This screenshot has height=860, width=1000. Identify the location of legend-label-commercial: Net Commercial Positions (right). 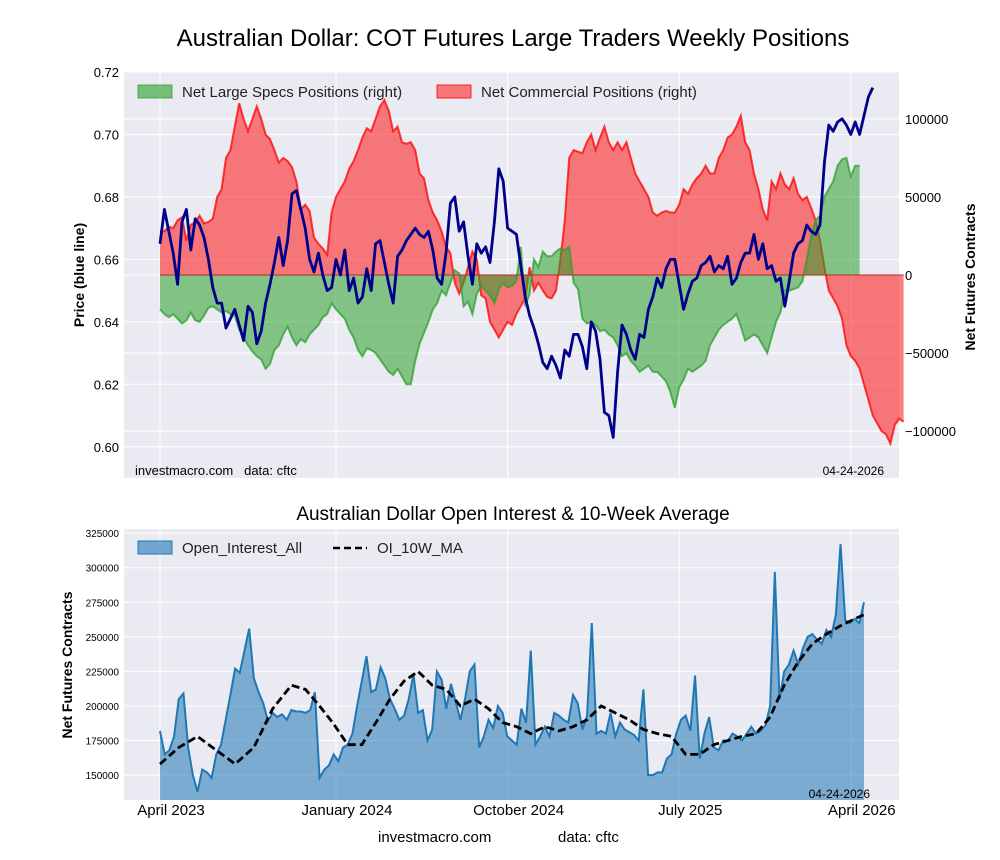
(589, 92).